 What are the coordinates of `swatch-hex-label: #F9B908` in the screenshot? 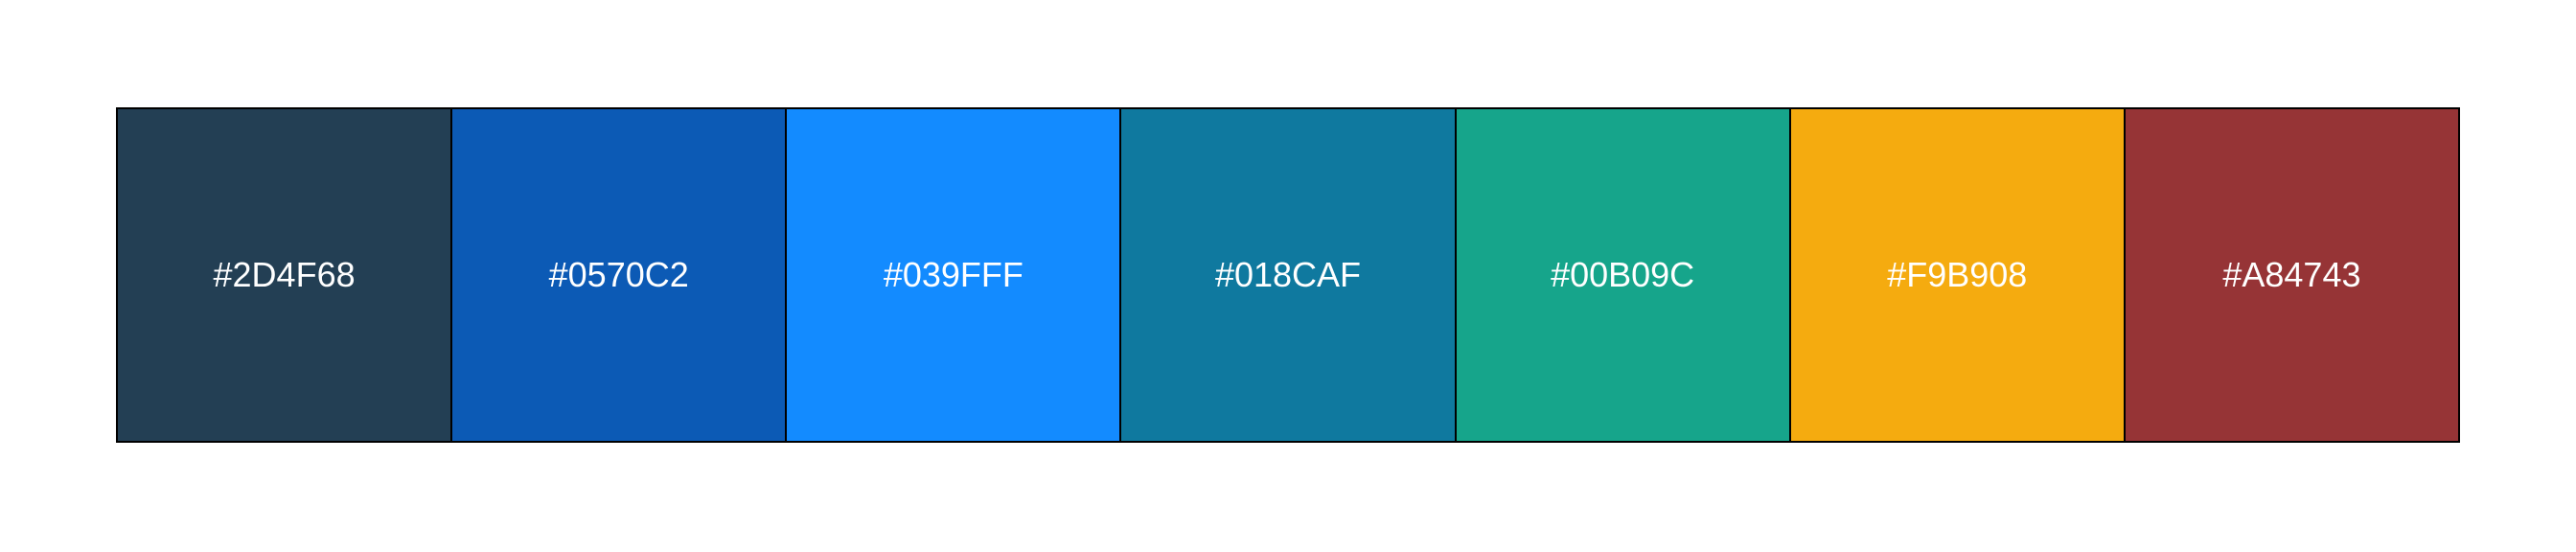 It's located at (1957, 274).